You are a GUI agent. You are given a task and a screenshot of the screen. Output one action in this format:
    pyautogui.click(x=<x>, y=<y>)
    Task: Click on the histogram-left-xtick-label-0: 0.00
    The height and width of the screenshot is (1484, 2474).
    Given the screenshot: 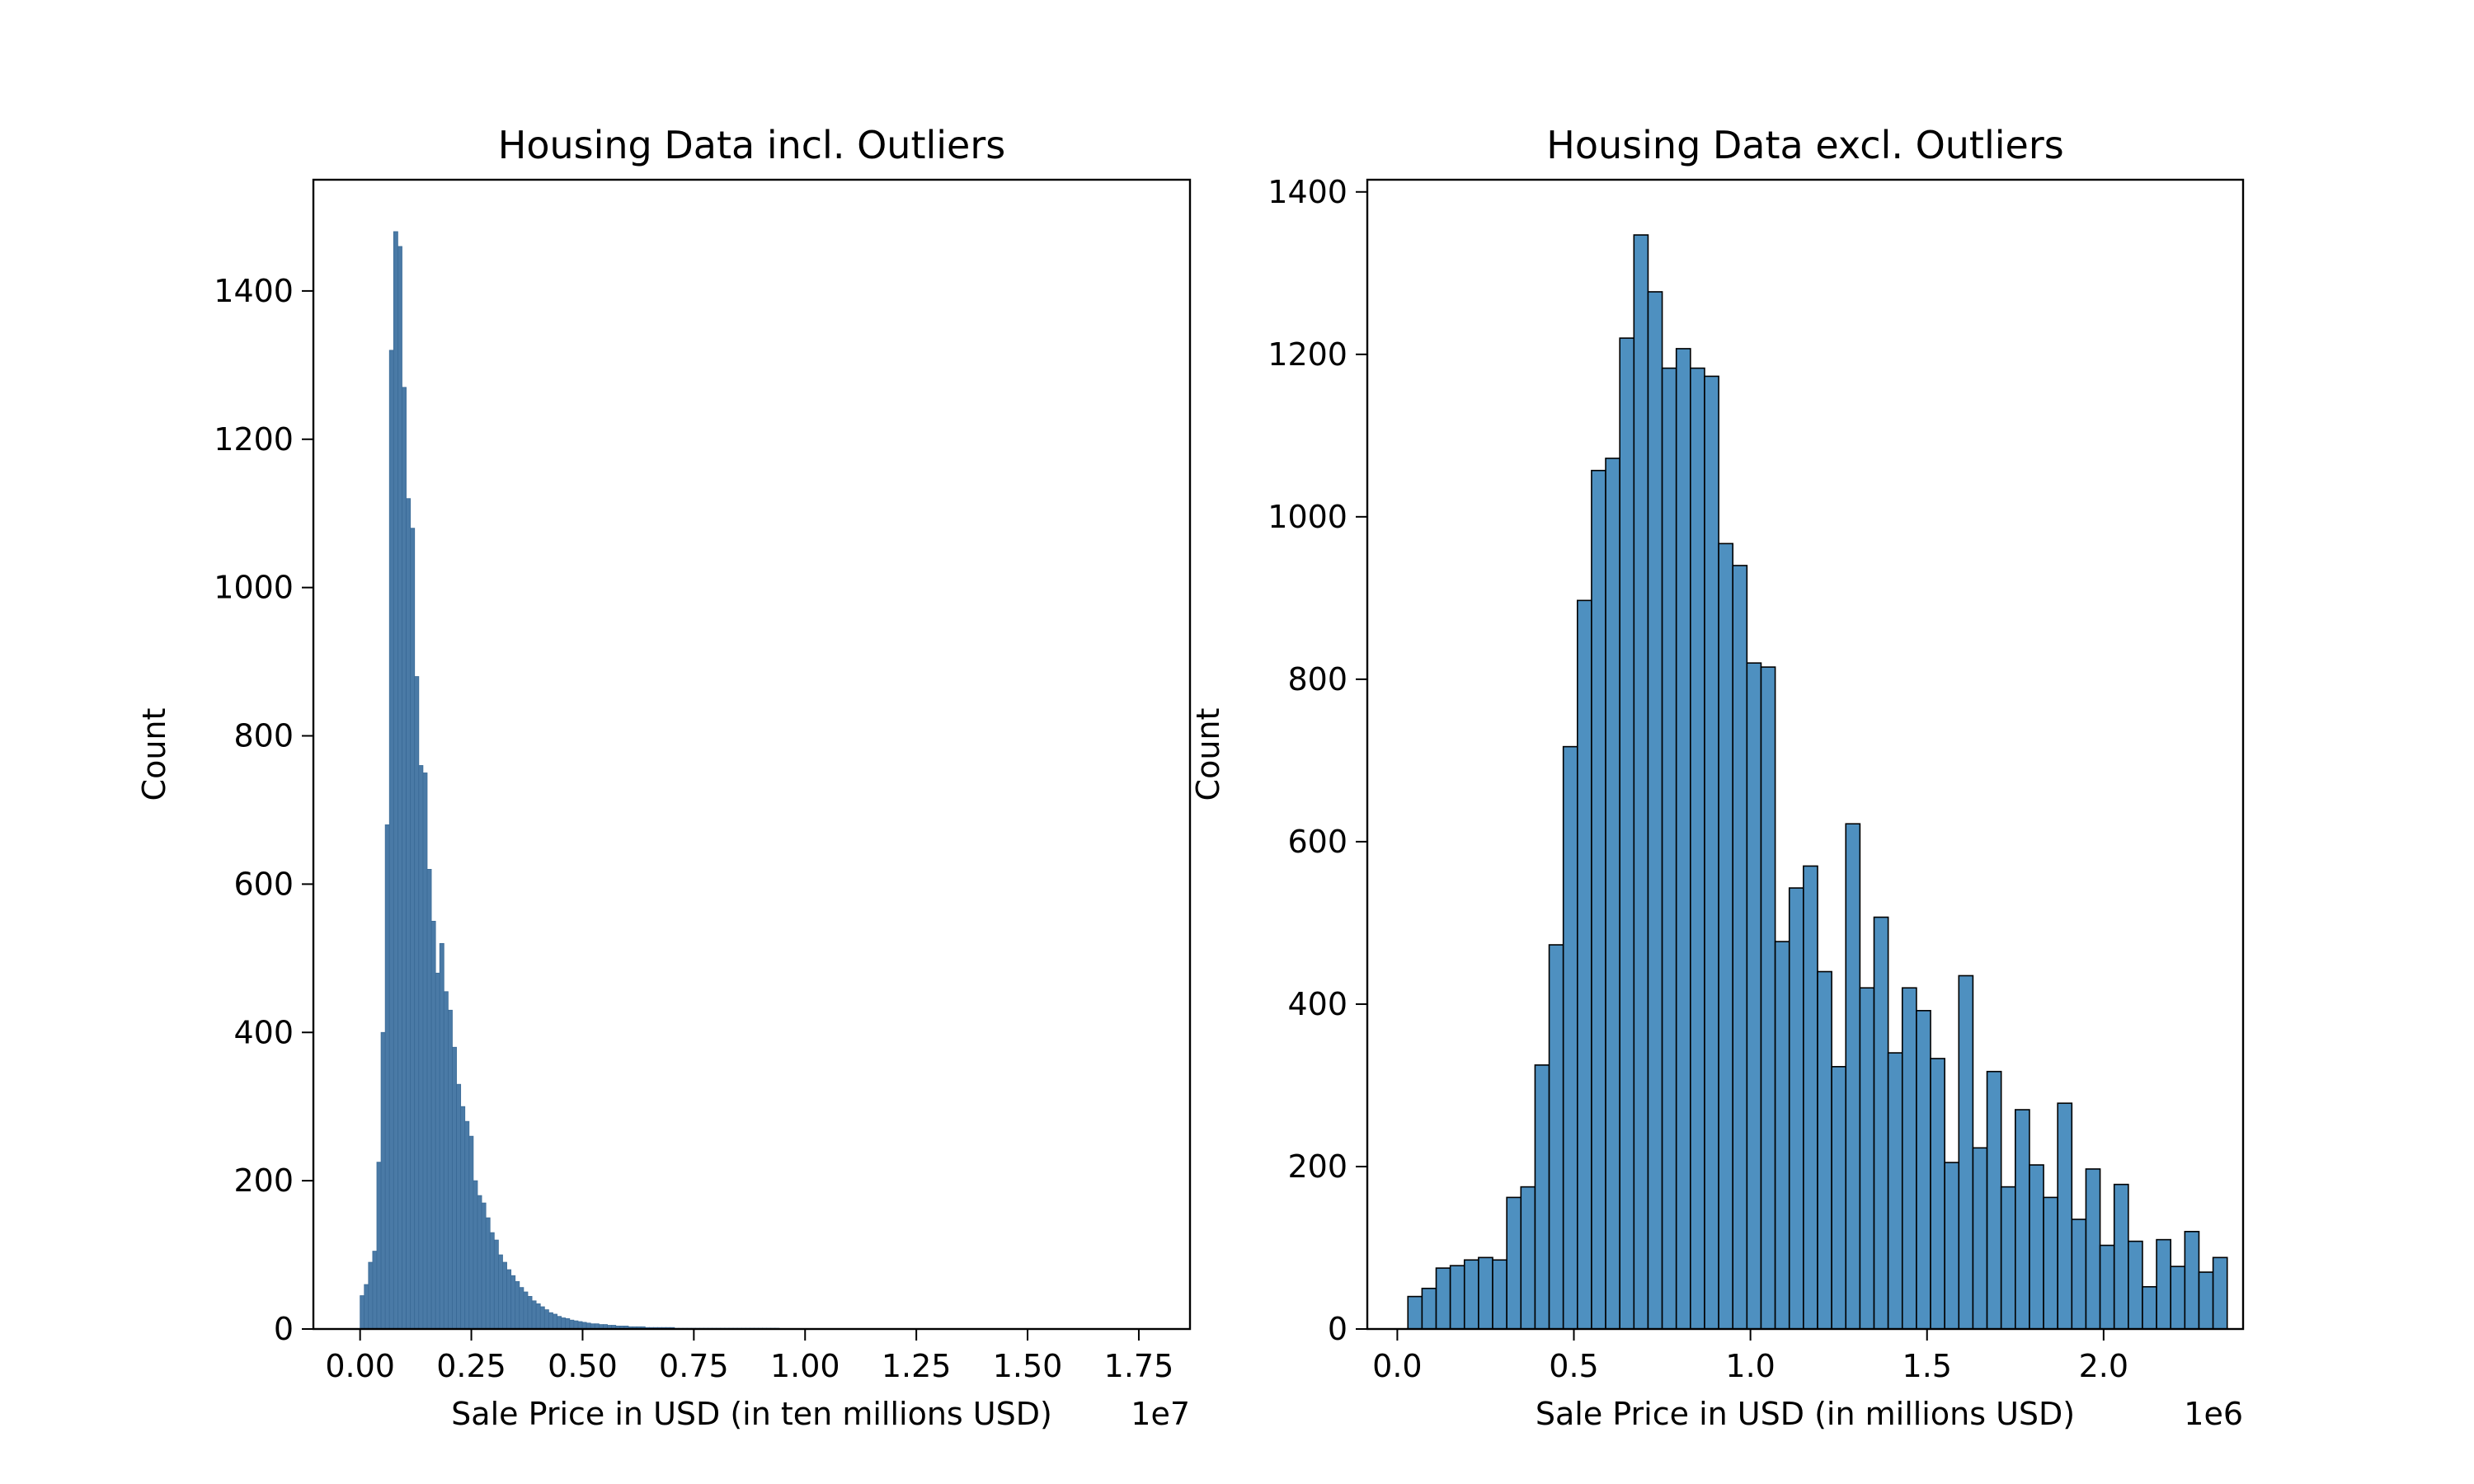 What is the action you would take?
    pyautogui.click(x=360, y=1366)
    